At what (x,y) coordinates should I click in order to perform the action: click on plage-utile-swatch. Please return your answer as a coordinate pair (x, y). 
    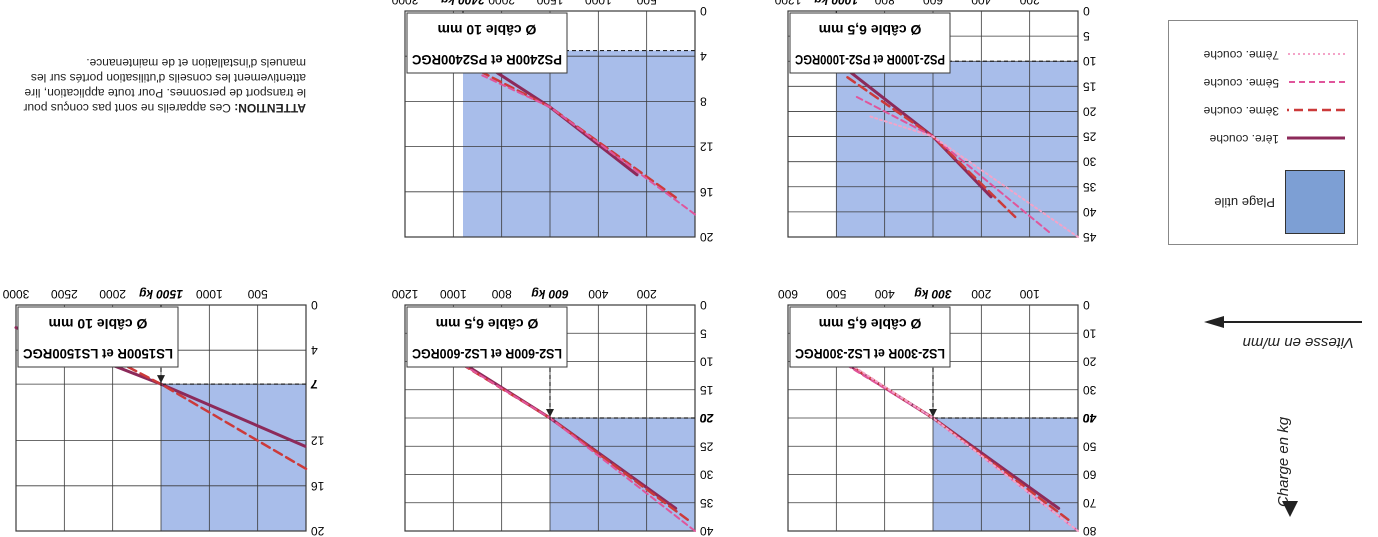
    Looking at the image, I should click on (1315, 202).